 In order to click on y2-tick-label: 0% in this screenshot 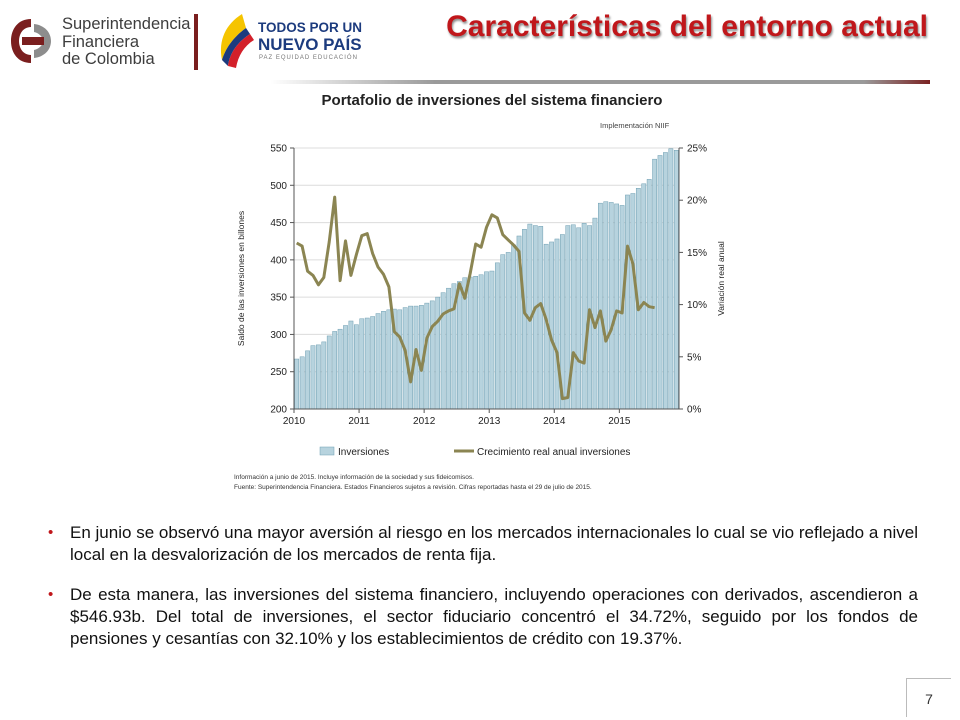, I will do `click(694, 410)`.